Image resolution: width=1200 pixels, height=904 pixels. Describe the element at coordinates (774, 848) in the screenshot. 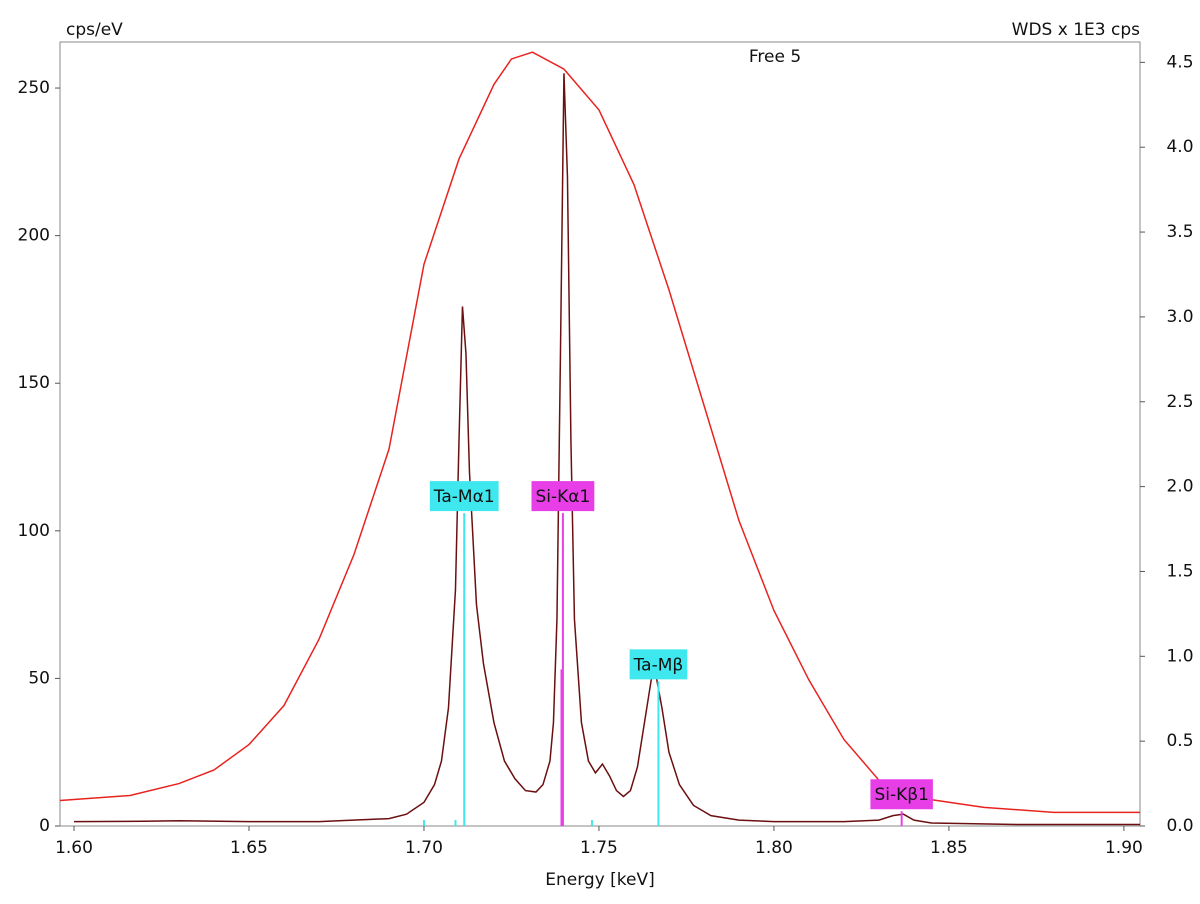

I see `x-tick-label: 1.80` at that location.